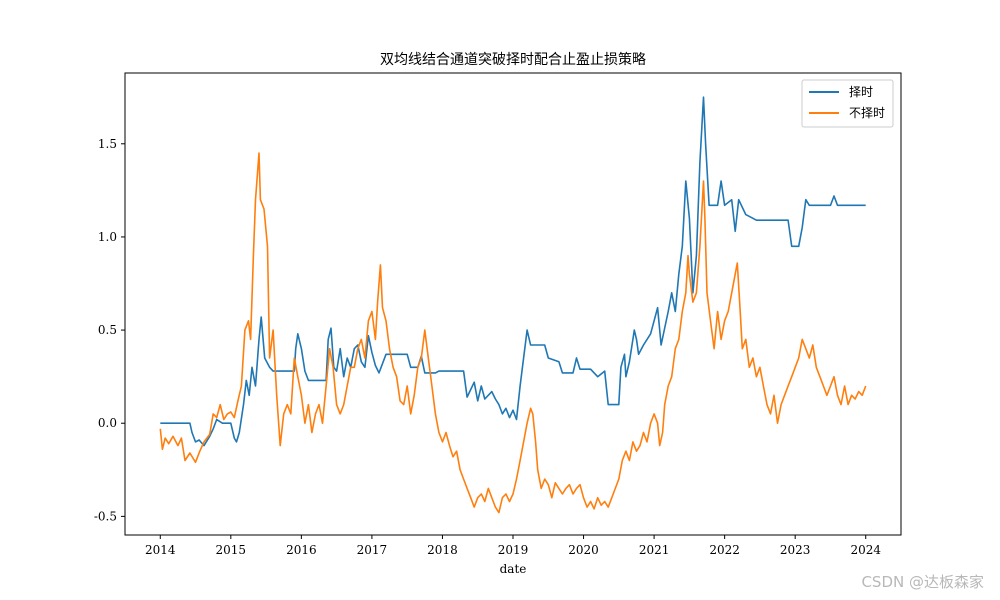 The width and height of the screenshot is (1000, 600). Describe the element at coordinates (847, 103) in the screenshot. I see `legend: 择时 不择时` at that location.